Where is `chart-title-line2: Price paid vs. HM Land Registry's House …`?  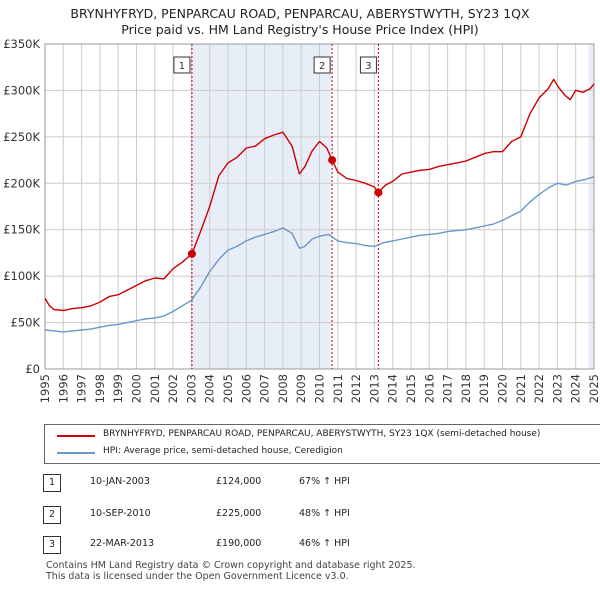 chart-title-line2: Price paid vs. HM Land Registry's House … is located at coordinates (300, 29).